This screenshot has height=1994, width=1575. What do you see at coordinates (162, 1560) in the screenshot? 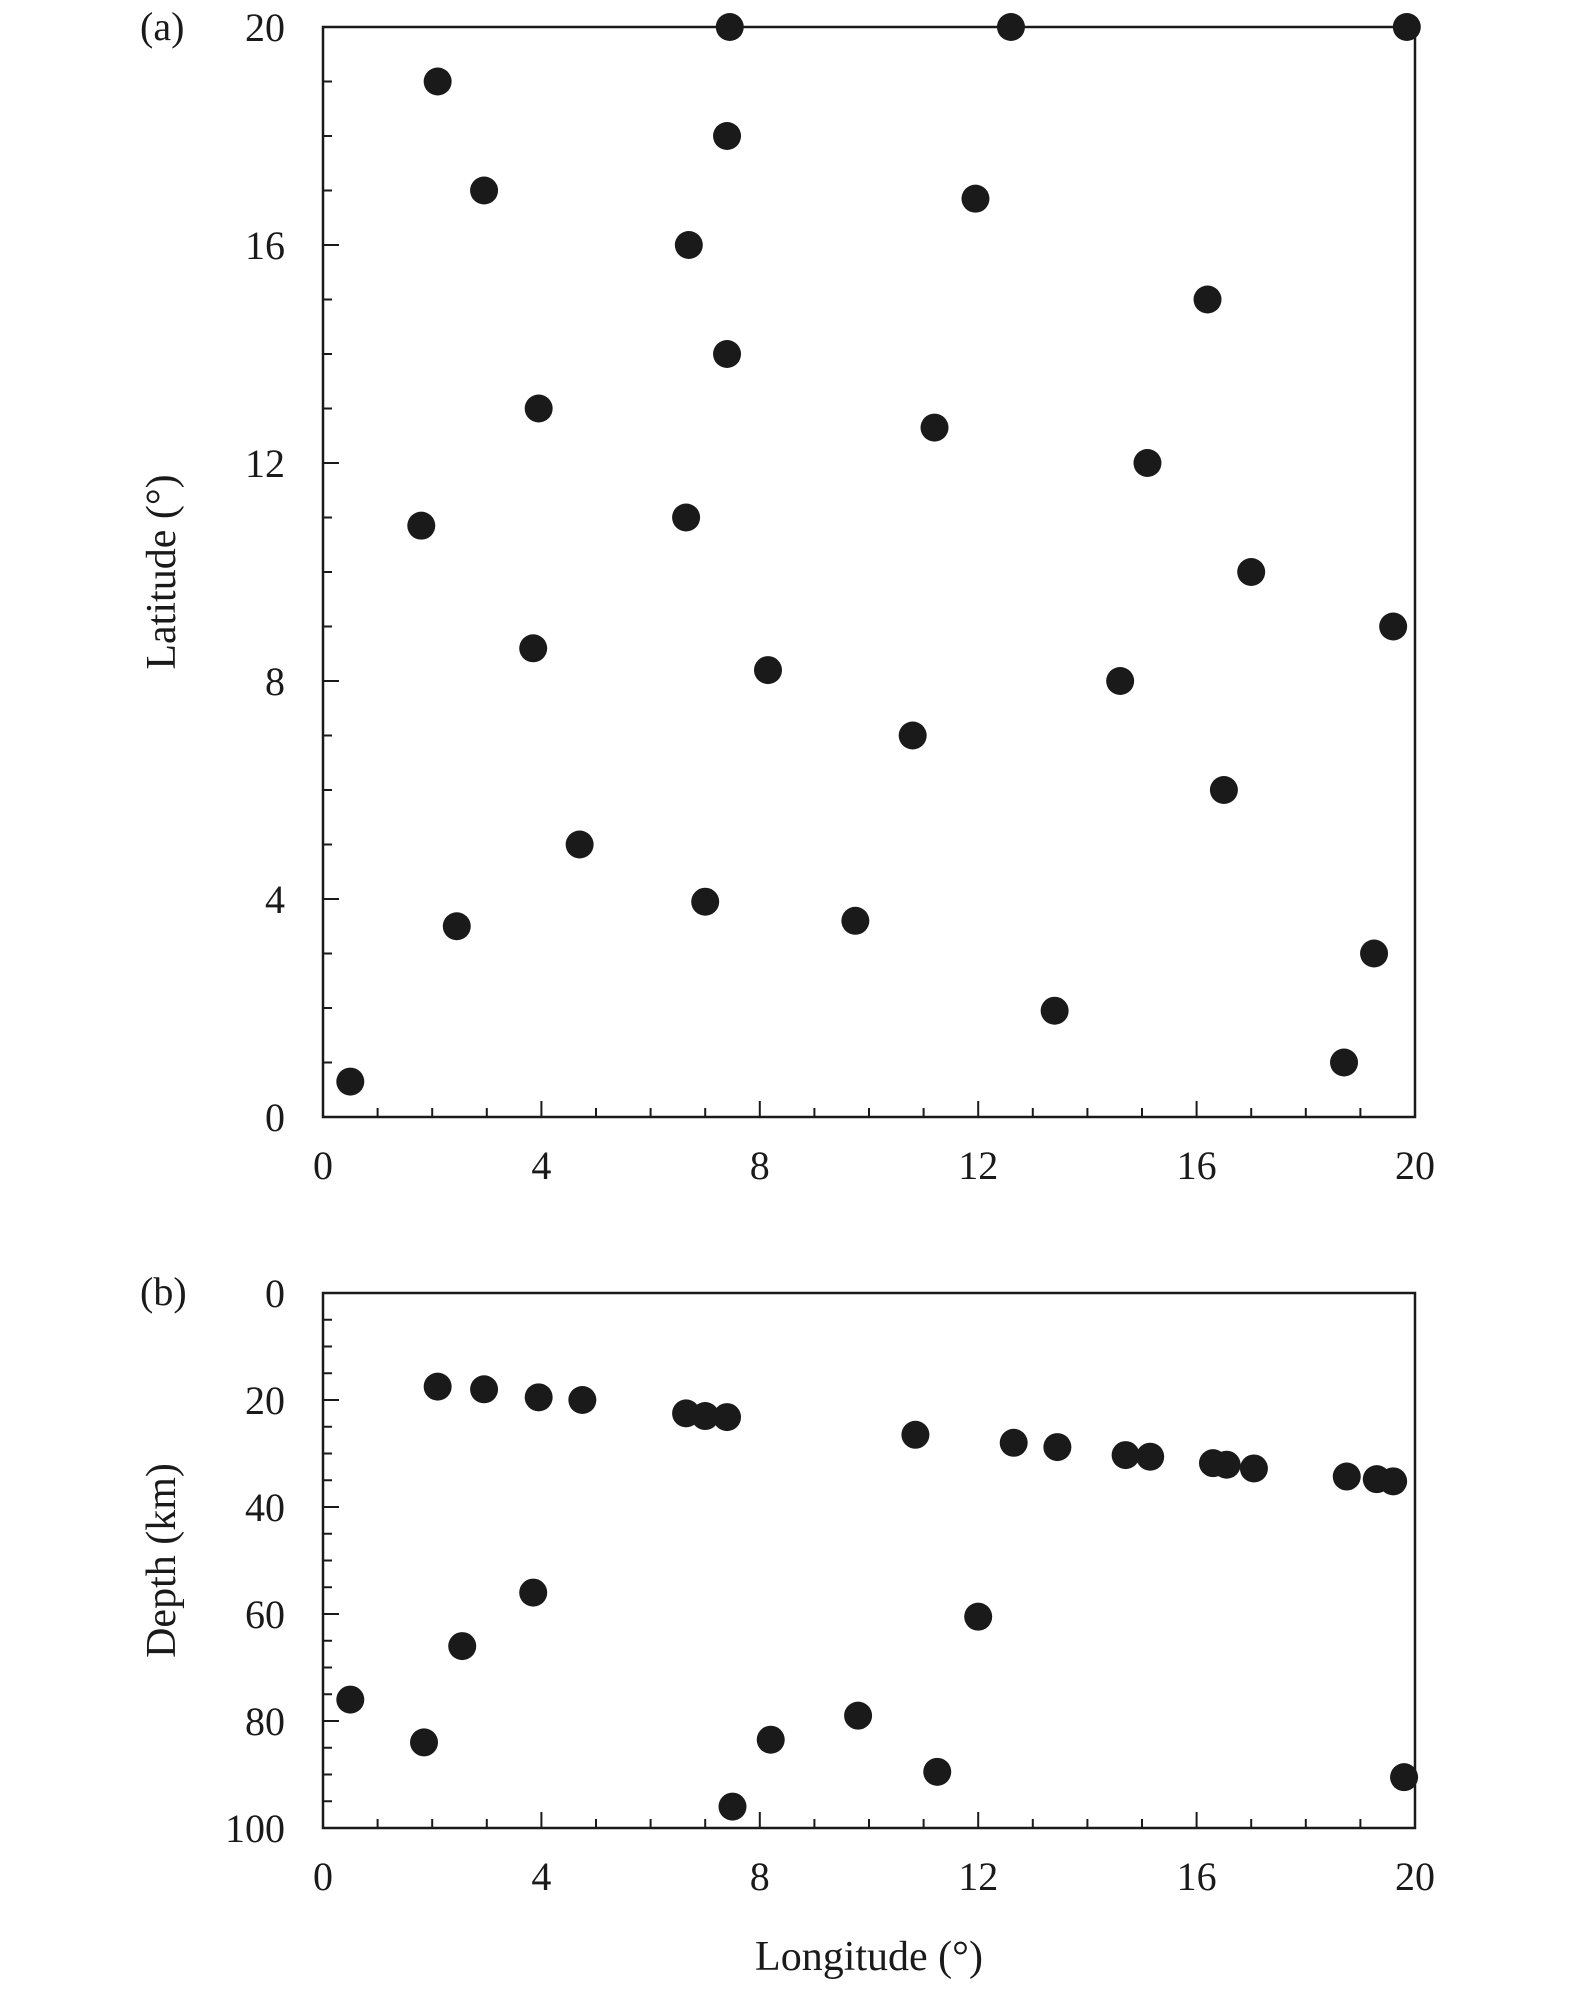
I see `y-axis-title: Depth (km)` at bounding box center [162, 1560].